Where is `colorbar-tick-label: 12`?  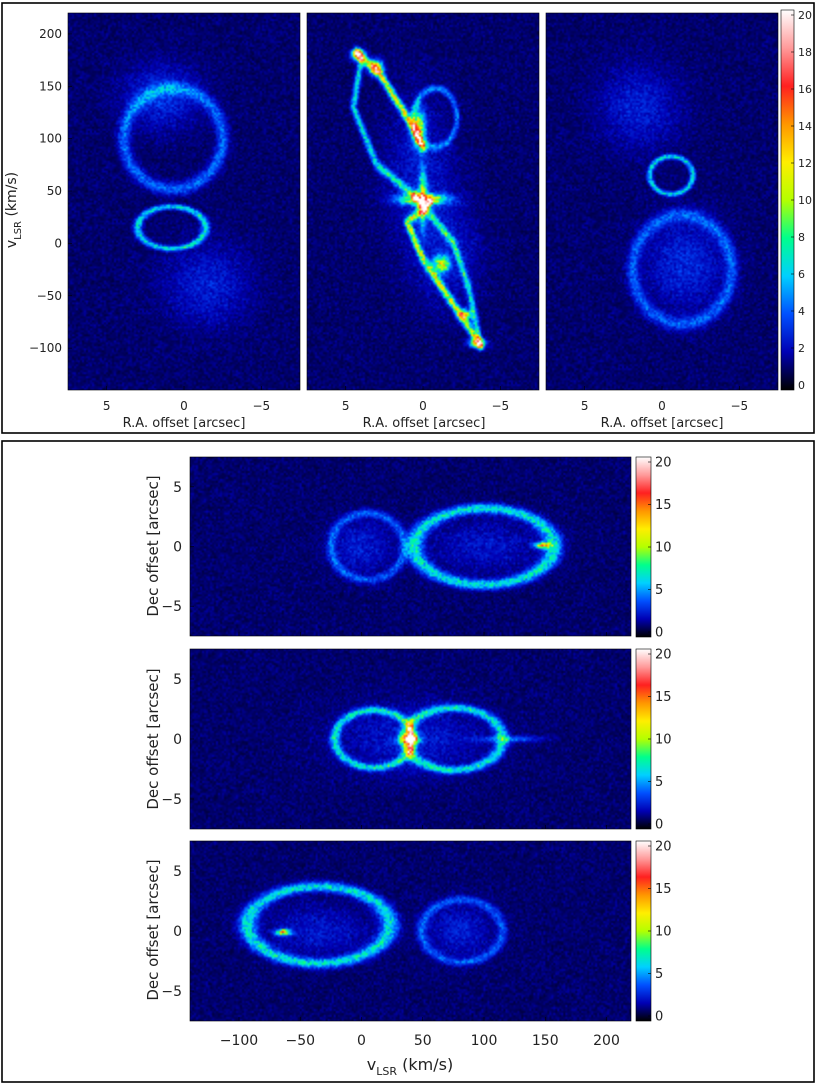 colorbar-tick-label: 12 is located at coordinates (805, 163).